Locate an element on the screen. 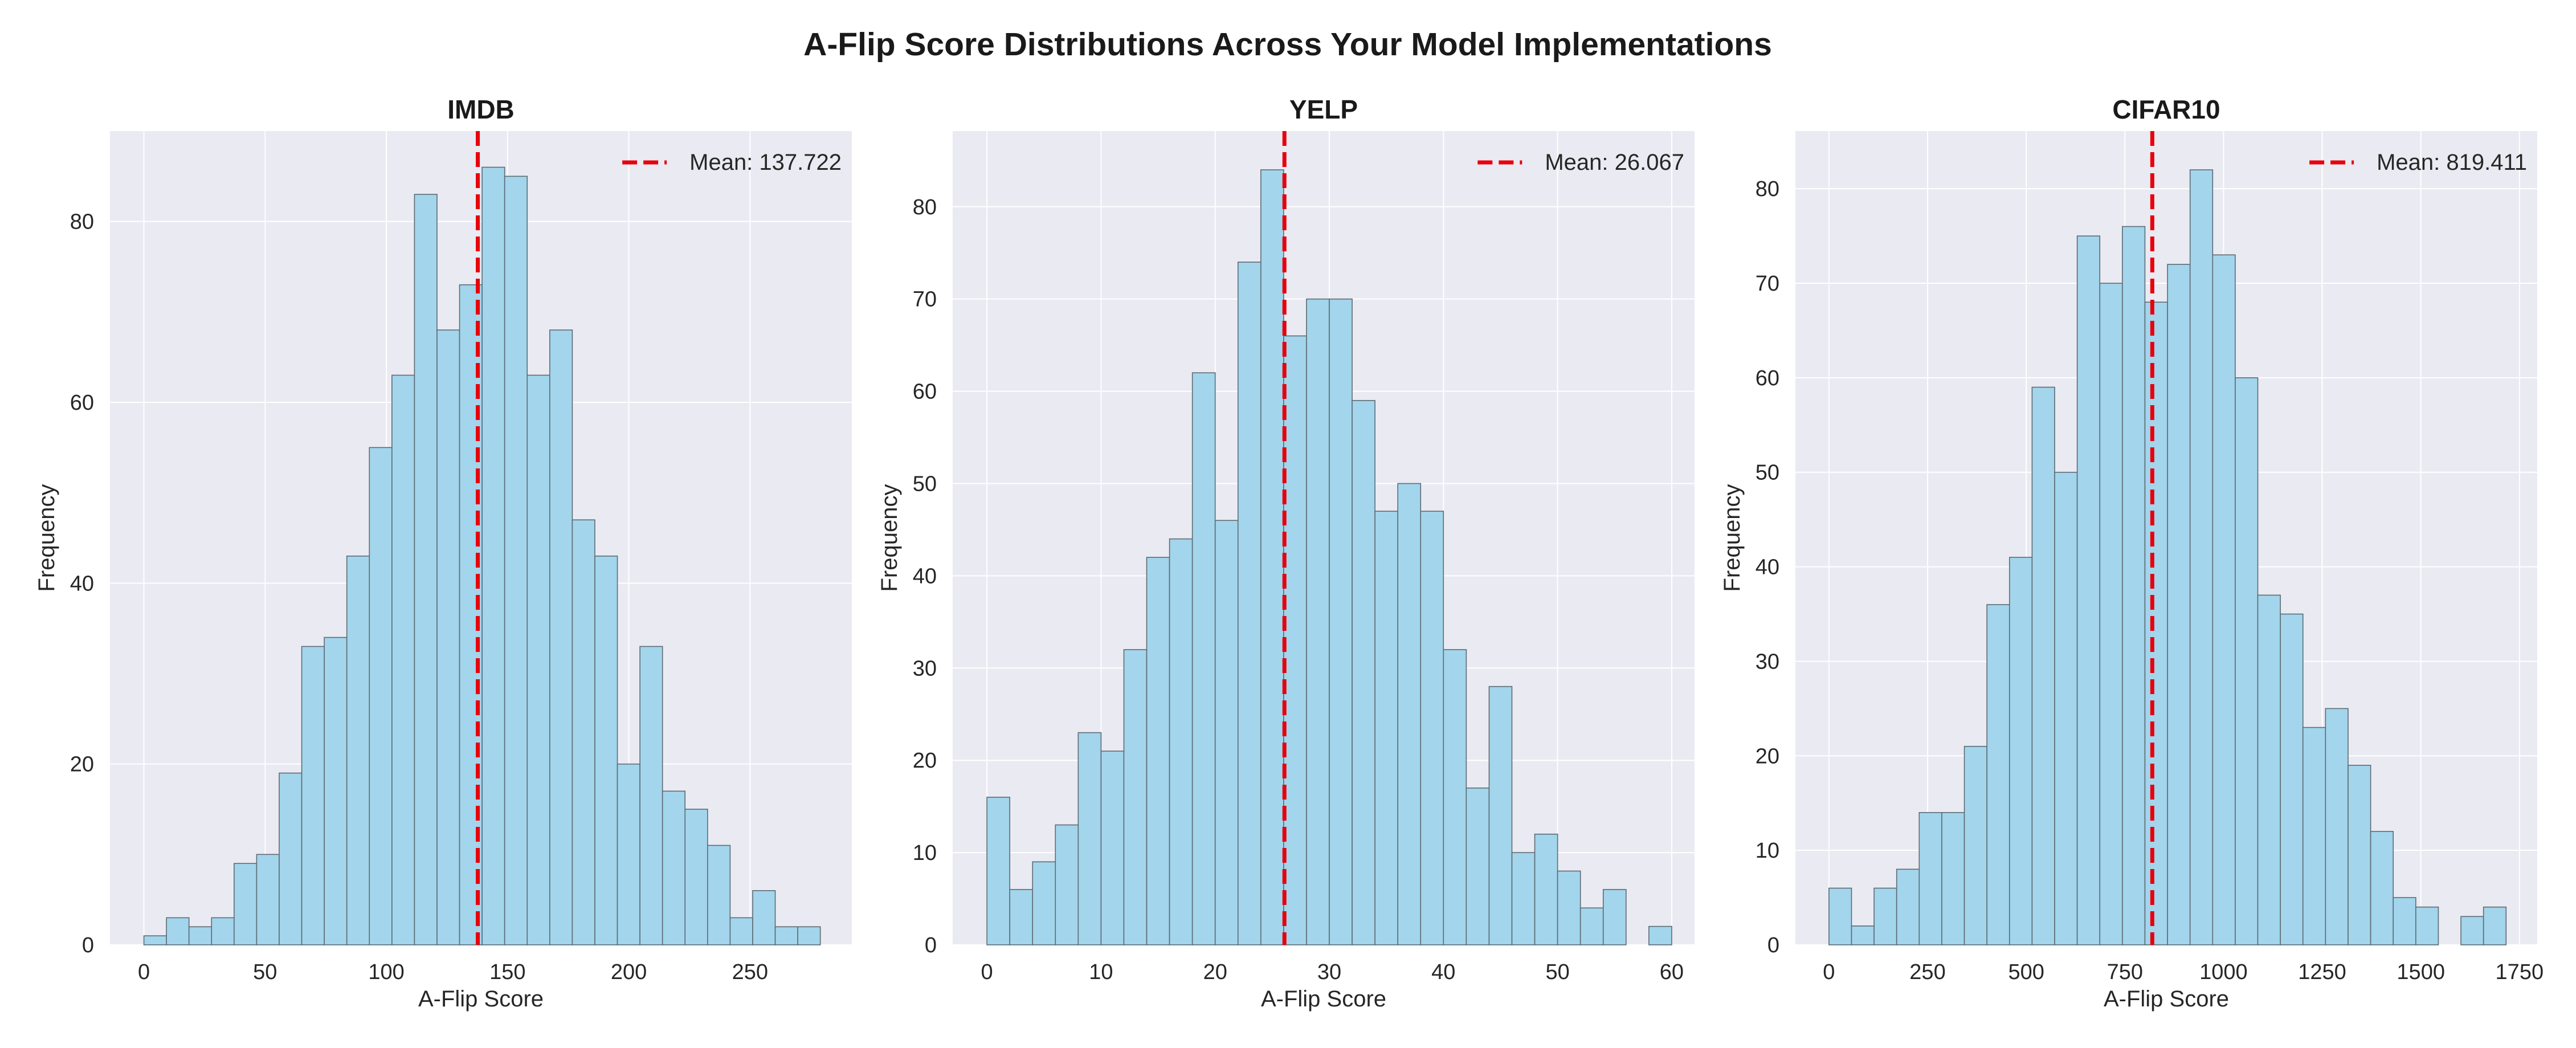 The image size is (2576, 1048). yelp-y-tick-label: 70 is located at coordinates (925, 300).